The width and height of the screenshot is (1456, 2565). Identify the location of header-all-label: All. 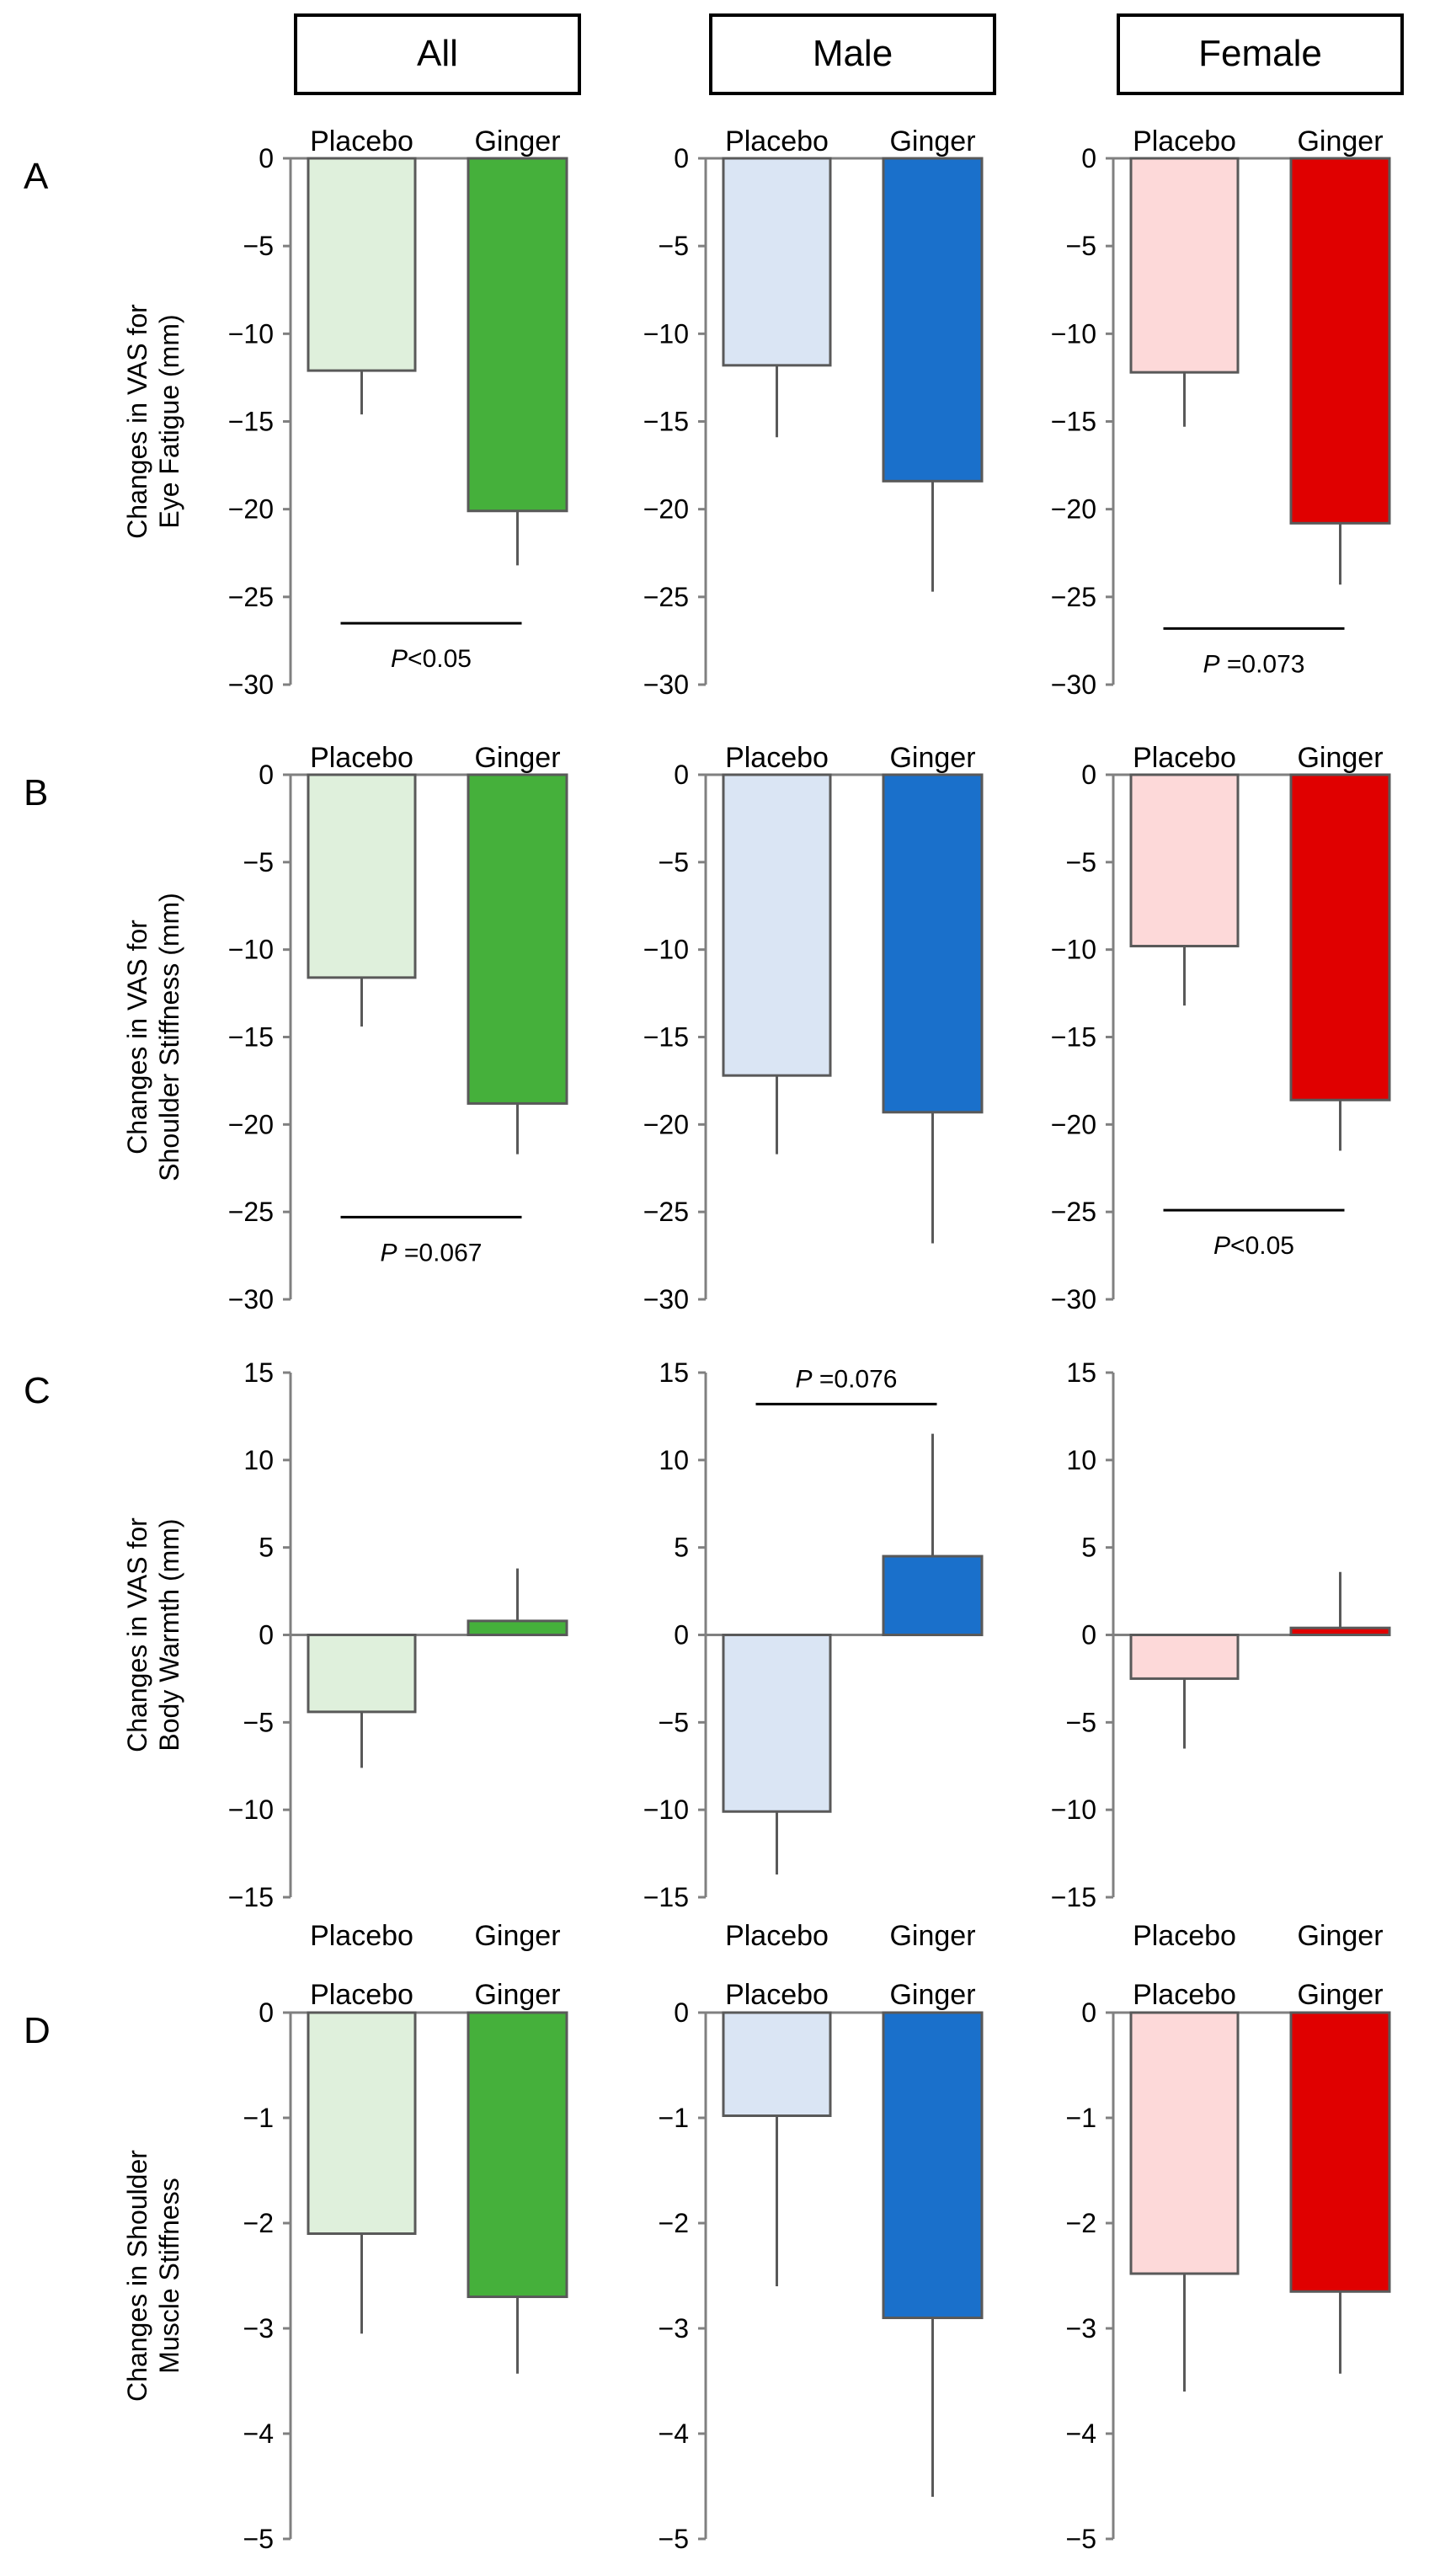
(437, 53).